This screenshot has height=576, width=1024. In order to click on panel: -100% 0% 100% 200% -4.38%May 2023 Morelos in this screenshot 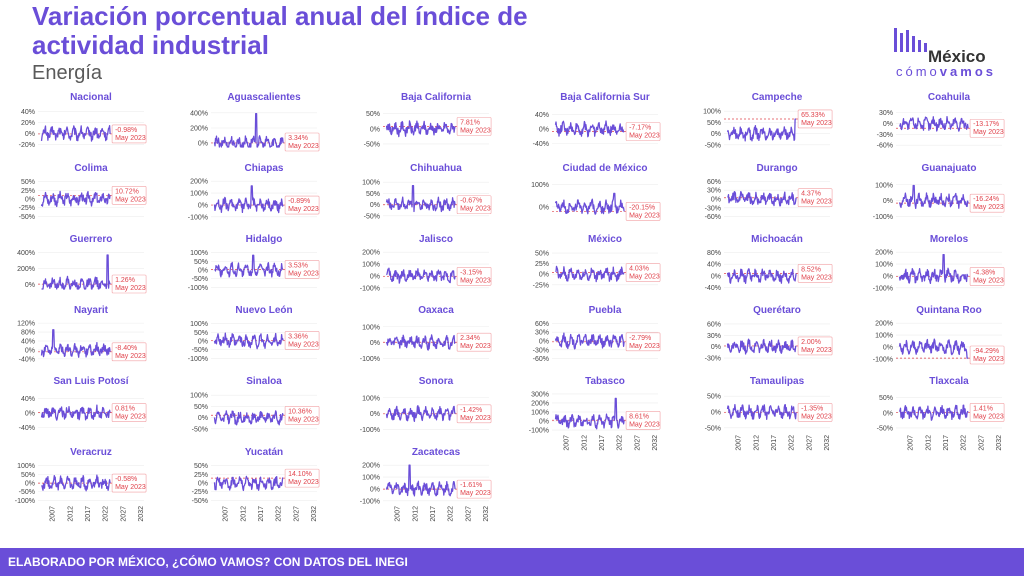, I will do `click(939, 263)`.